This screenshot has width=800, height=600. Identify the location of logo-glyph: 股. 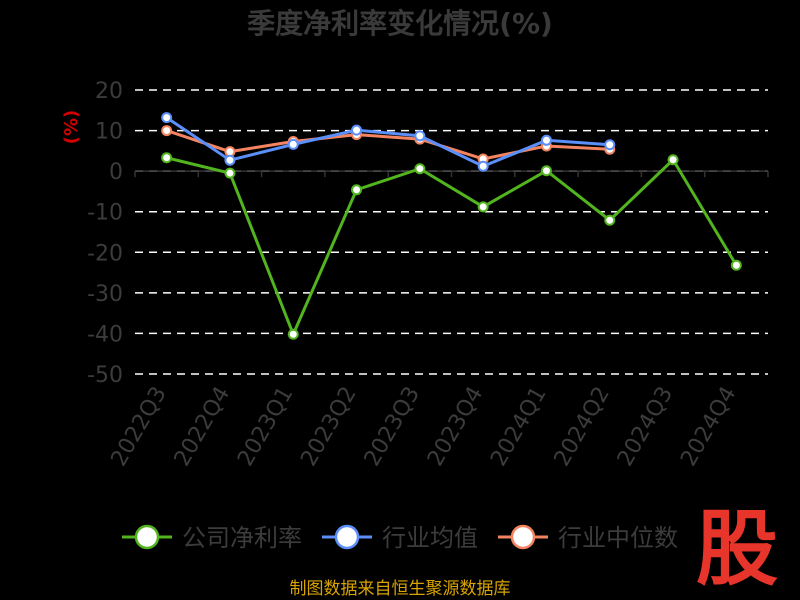
(737, 549).